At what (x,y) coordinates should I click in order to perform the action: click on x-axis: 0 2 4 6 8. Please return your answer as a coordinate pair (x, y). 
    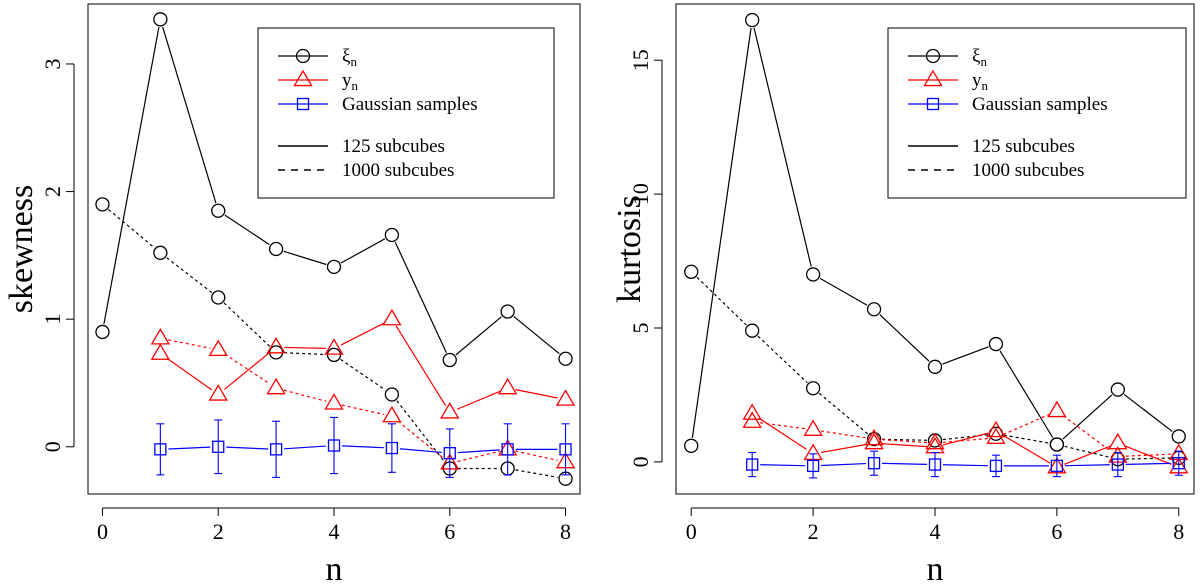
    Looking at the image, I should click on (334, 525).